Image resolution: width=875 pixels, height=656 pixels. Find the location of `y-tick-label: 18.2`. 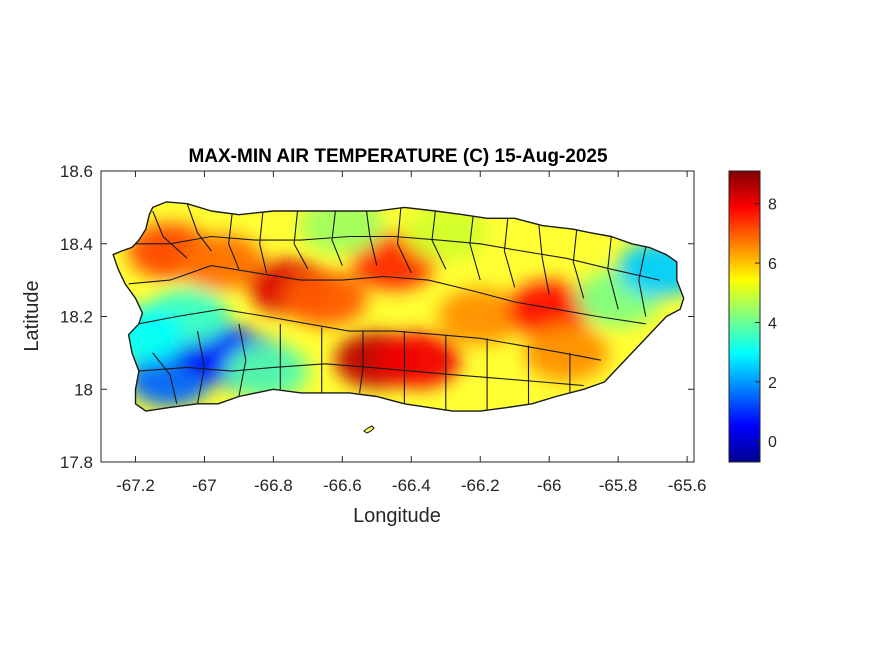

y-tick-label: 18.2 is located at coordinates (76, 317).